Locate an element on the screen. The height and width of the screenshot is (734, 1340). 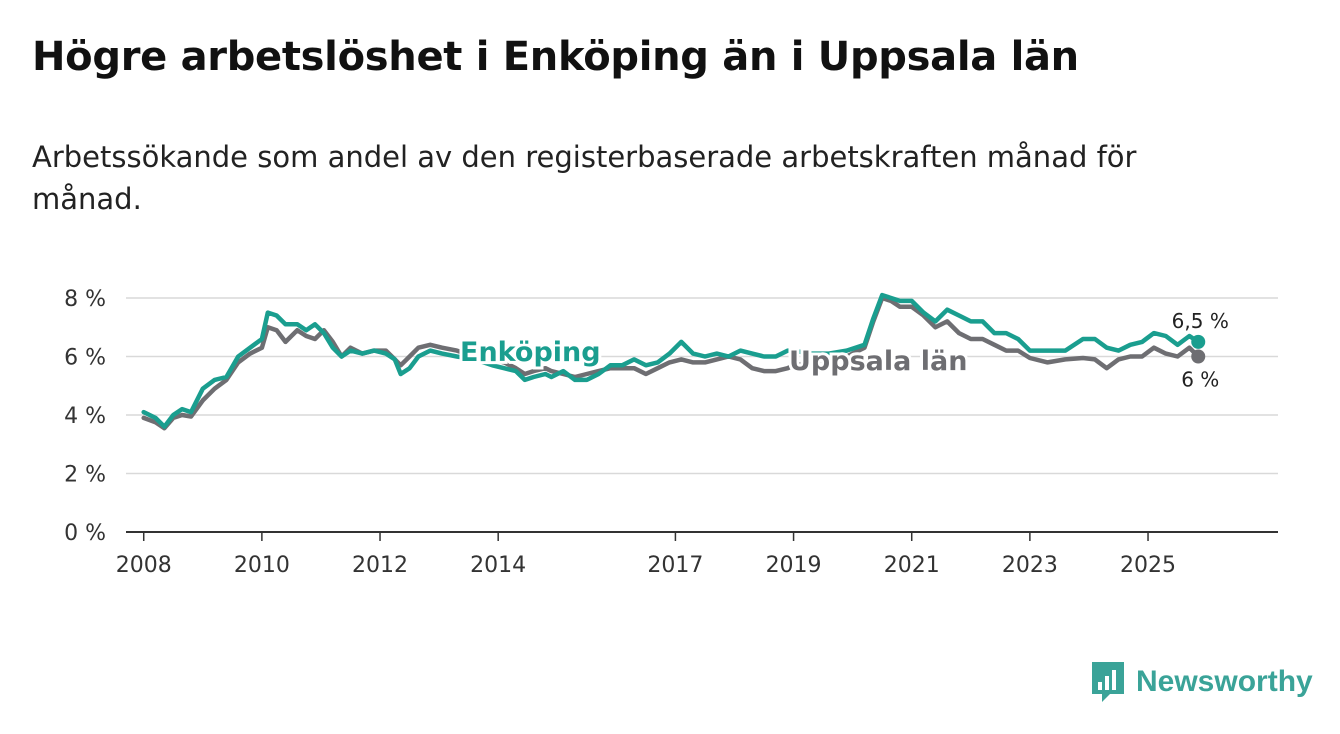
y-axis-ticks: 0 % 2 % 4 % 6 % 8 % is located at coordinates (85, 416).